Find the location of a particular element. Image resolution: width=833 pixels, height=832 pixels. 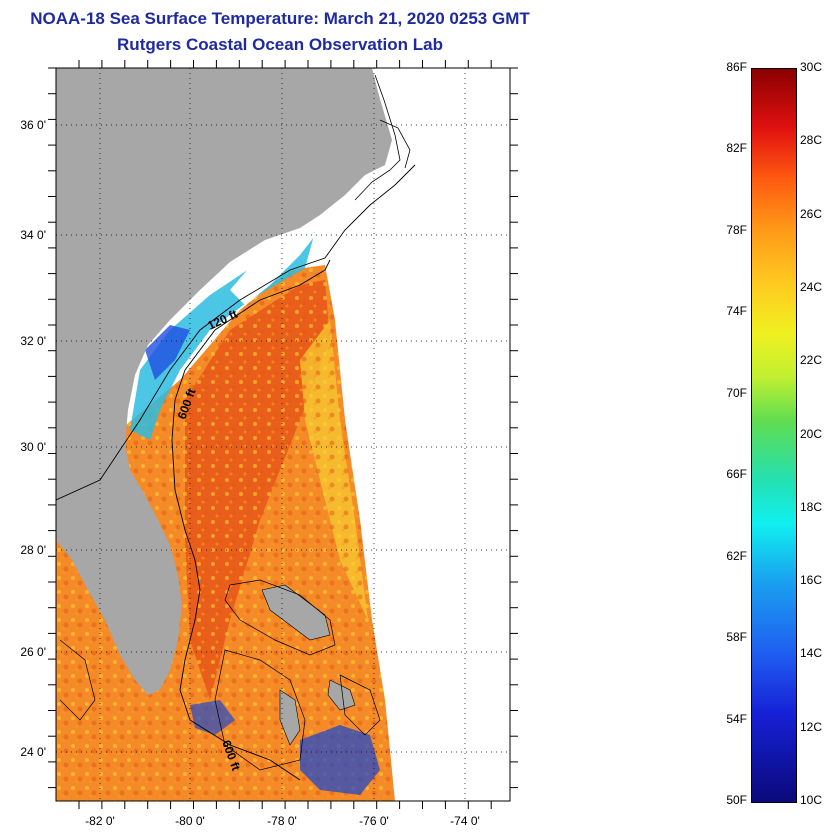

latitude-labels: 36 0' 34 0' 32 0' 30 0' 28 0' 26 0' 24 0' is located at coordinates (33, 438).